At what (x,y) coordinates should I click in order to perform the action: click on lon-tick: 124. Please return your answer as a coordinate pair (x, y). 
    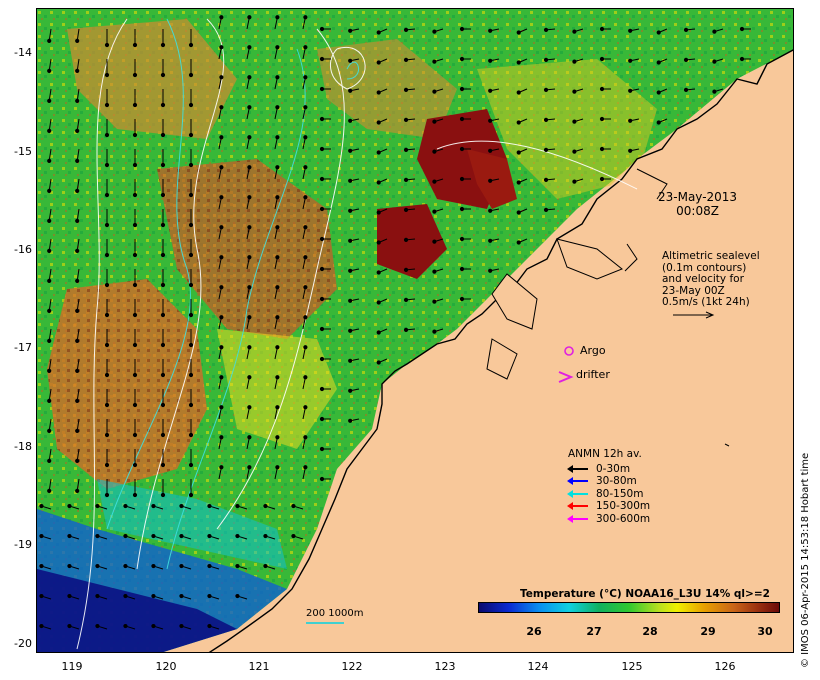
    Looking at the image, I should click on (538, 666).